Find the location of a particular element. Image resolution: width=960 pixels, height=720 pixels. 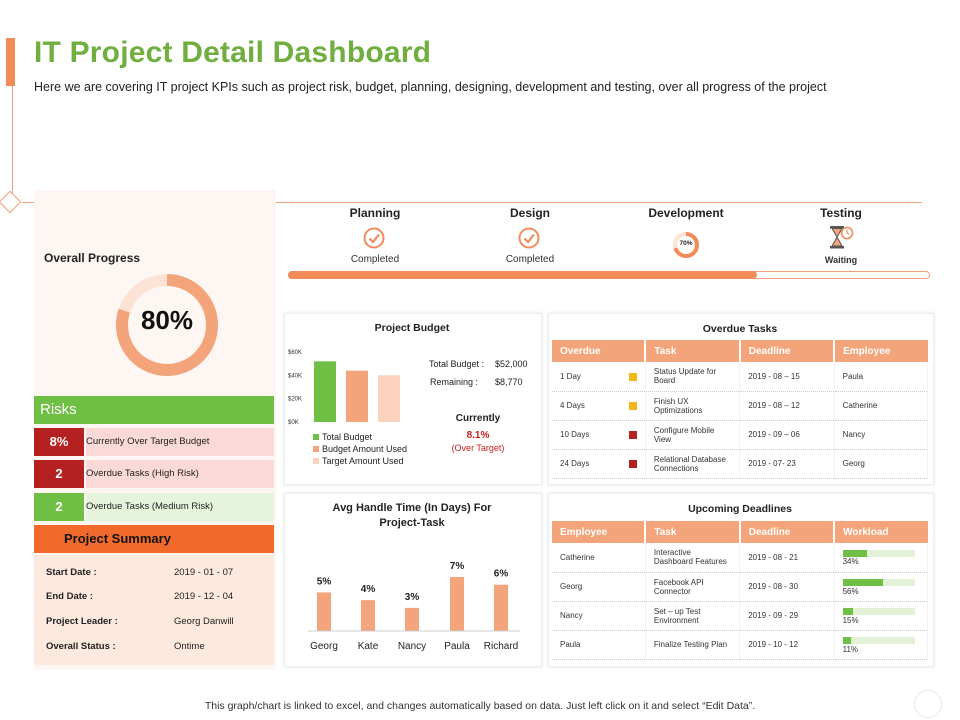

column-header: Overdue is located at coordinates (599, 351).